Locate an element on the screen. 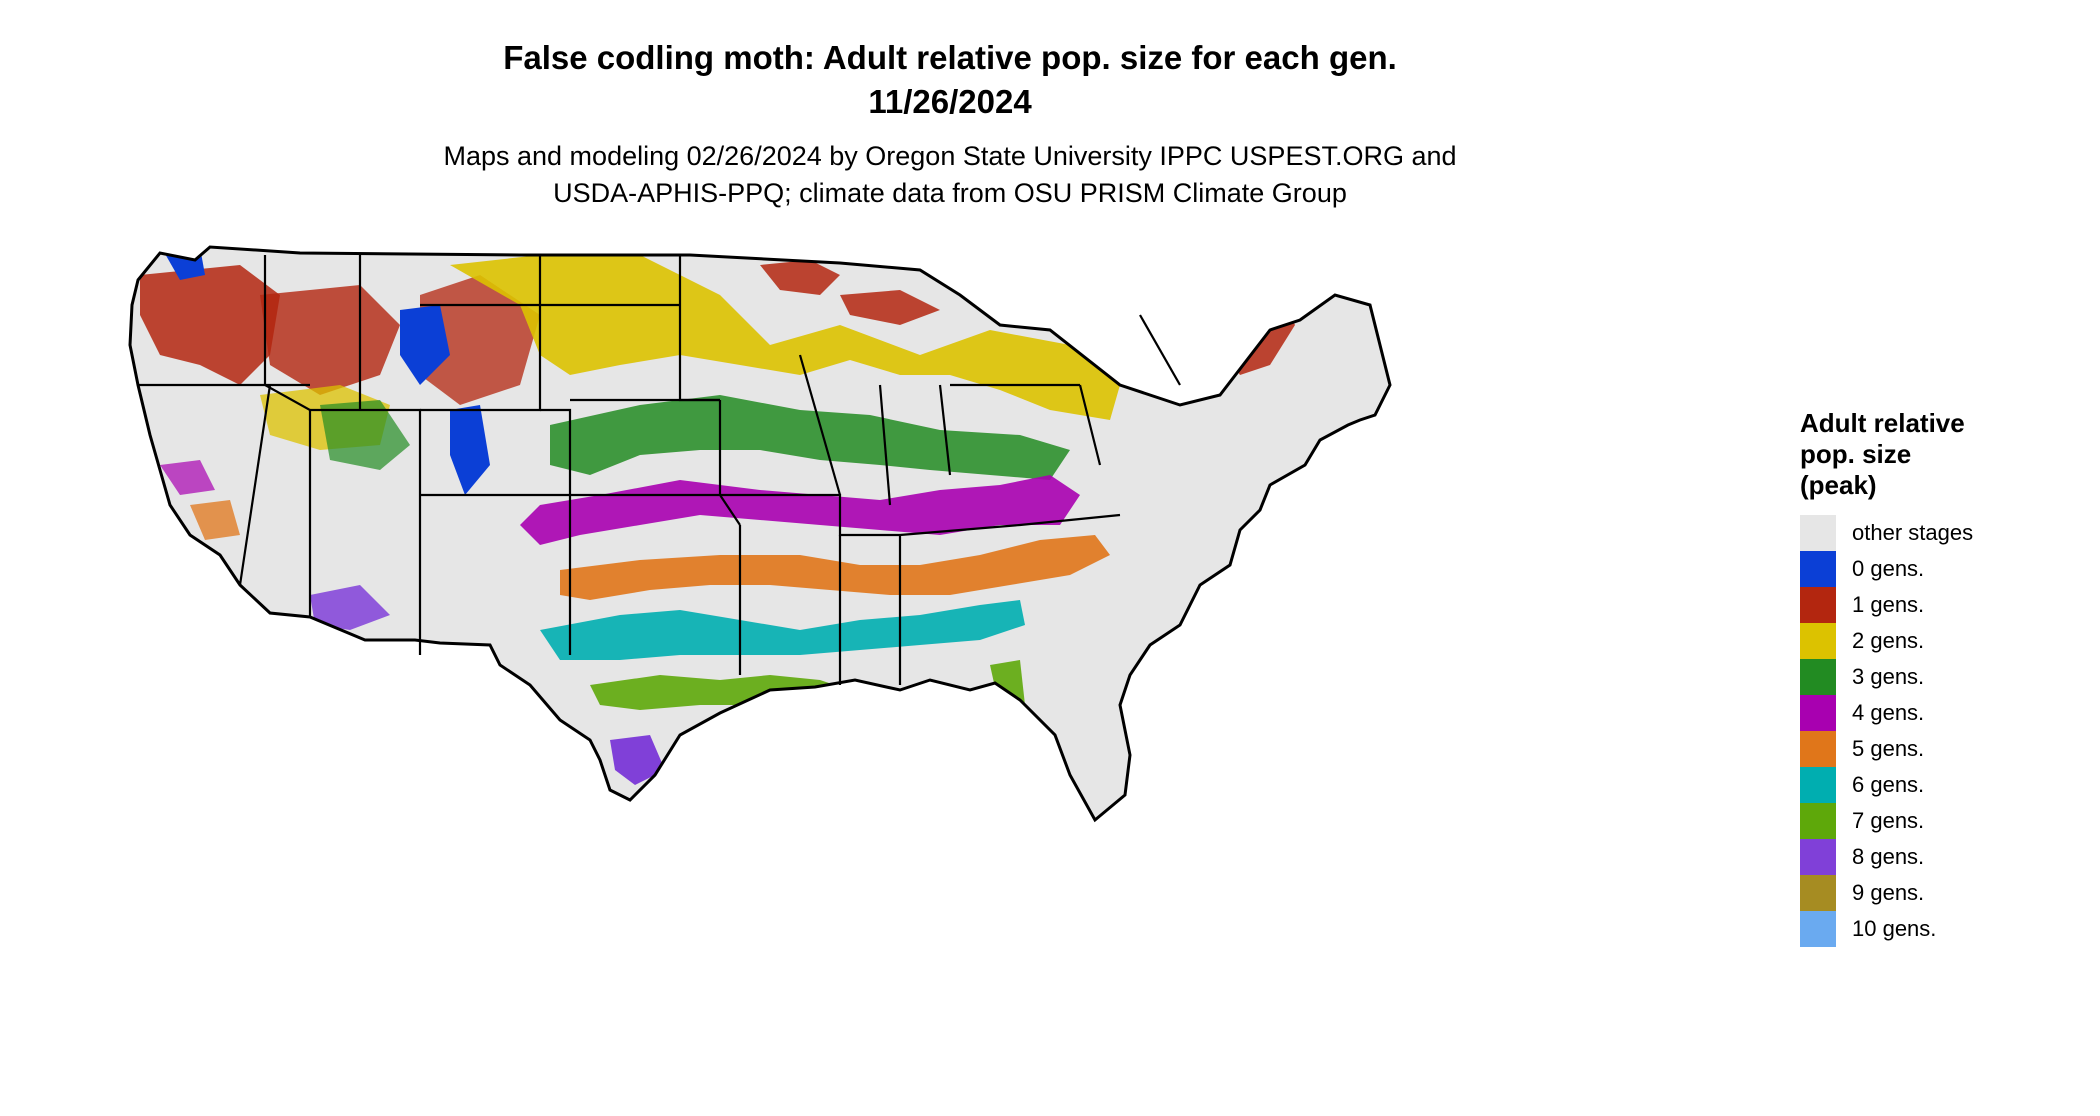 This screenshot has height=1116, width=2100. legend-item: 1 gens. is located at coordinates (1945, 605).